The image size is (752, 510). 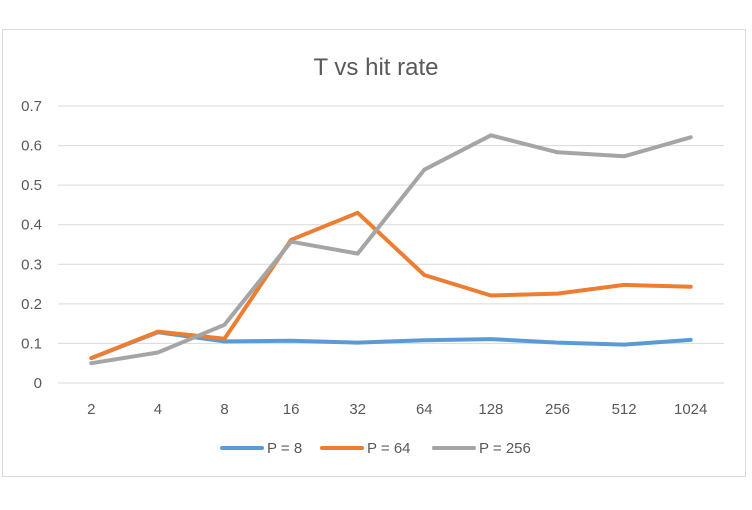 I want to click on legend-label: P = 8, so click(x=284, y=448).